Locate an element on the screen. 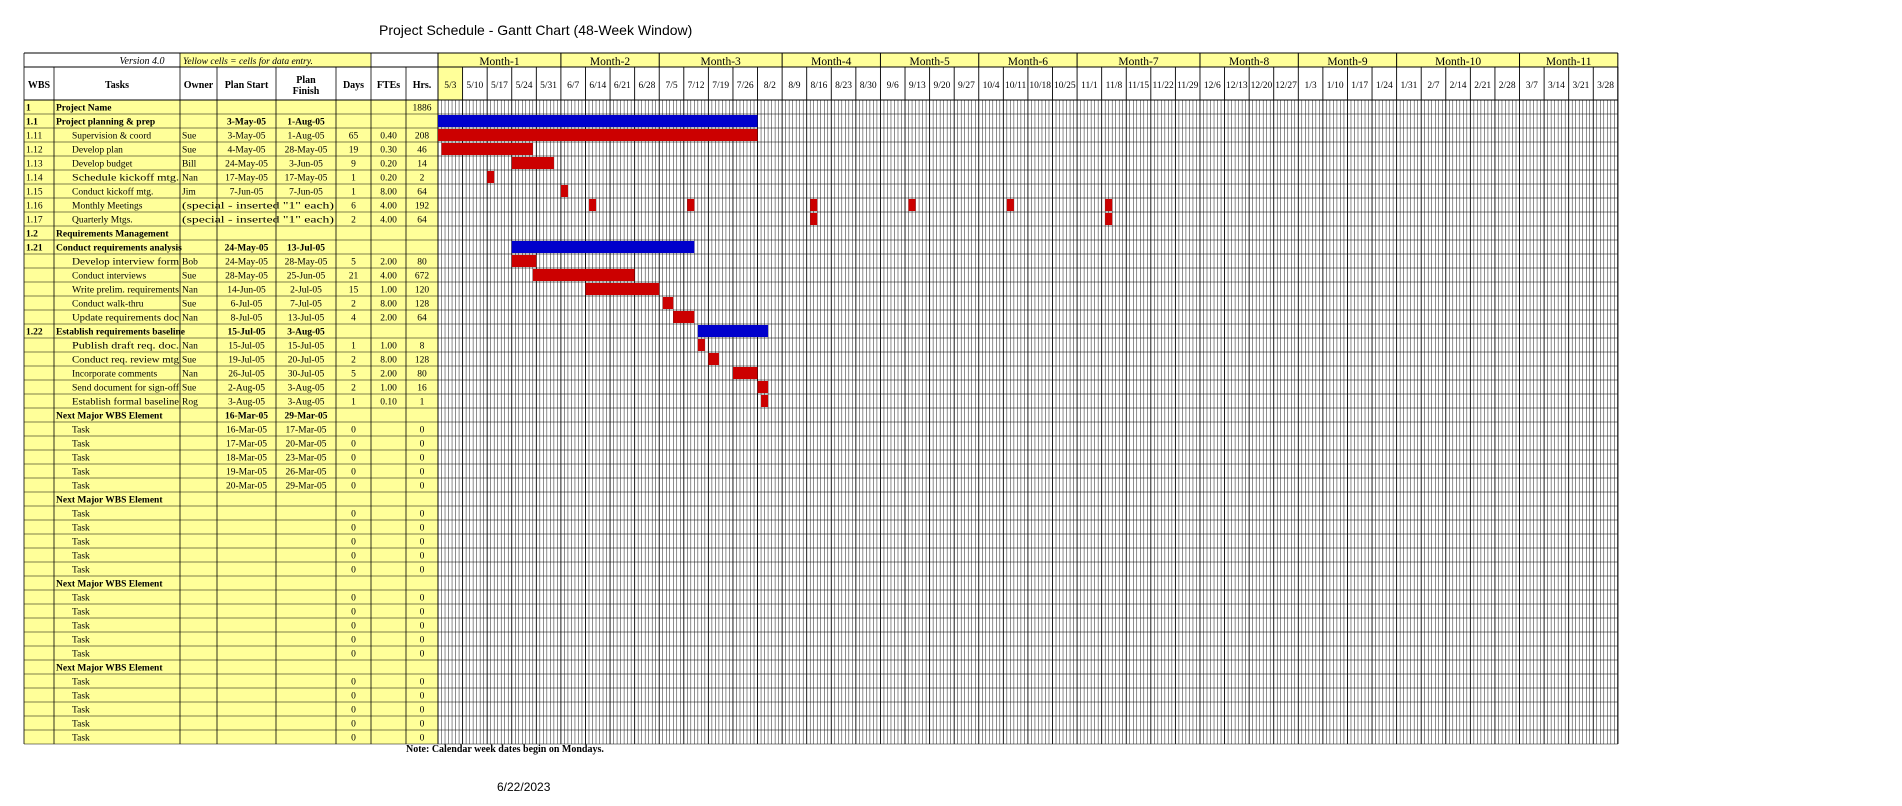  col-header-hrs: Hrs. is located at coordinates (422, 85).